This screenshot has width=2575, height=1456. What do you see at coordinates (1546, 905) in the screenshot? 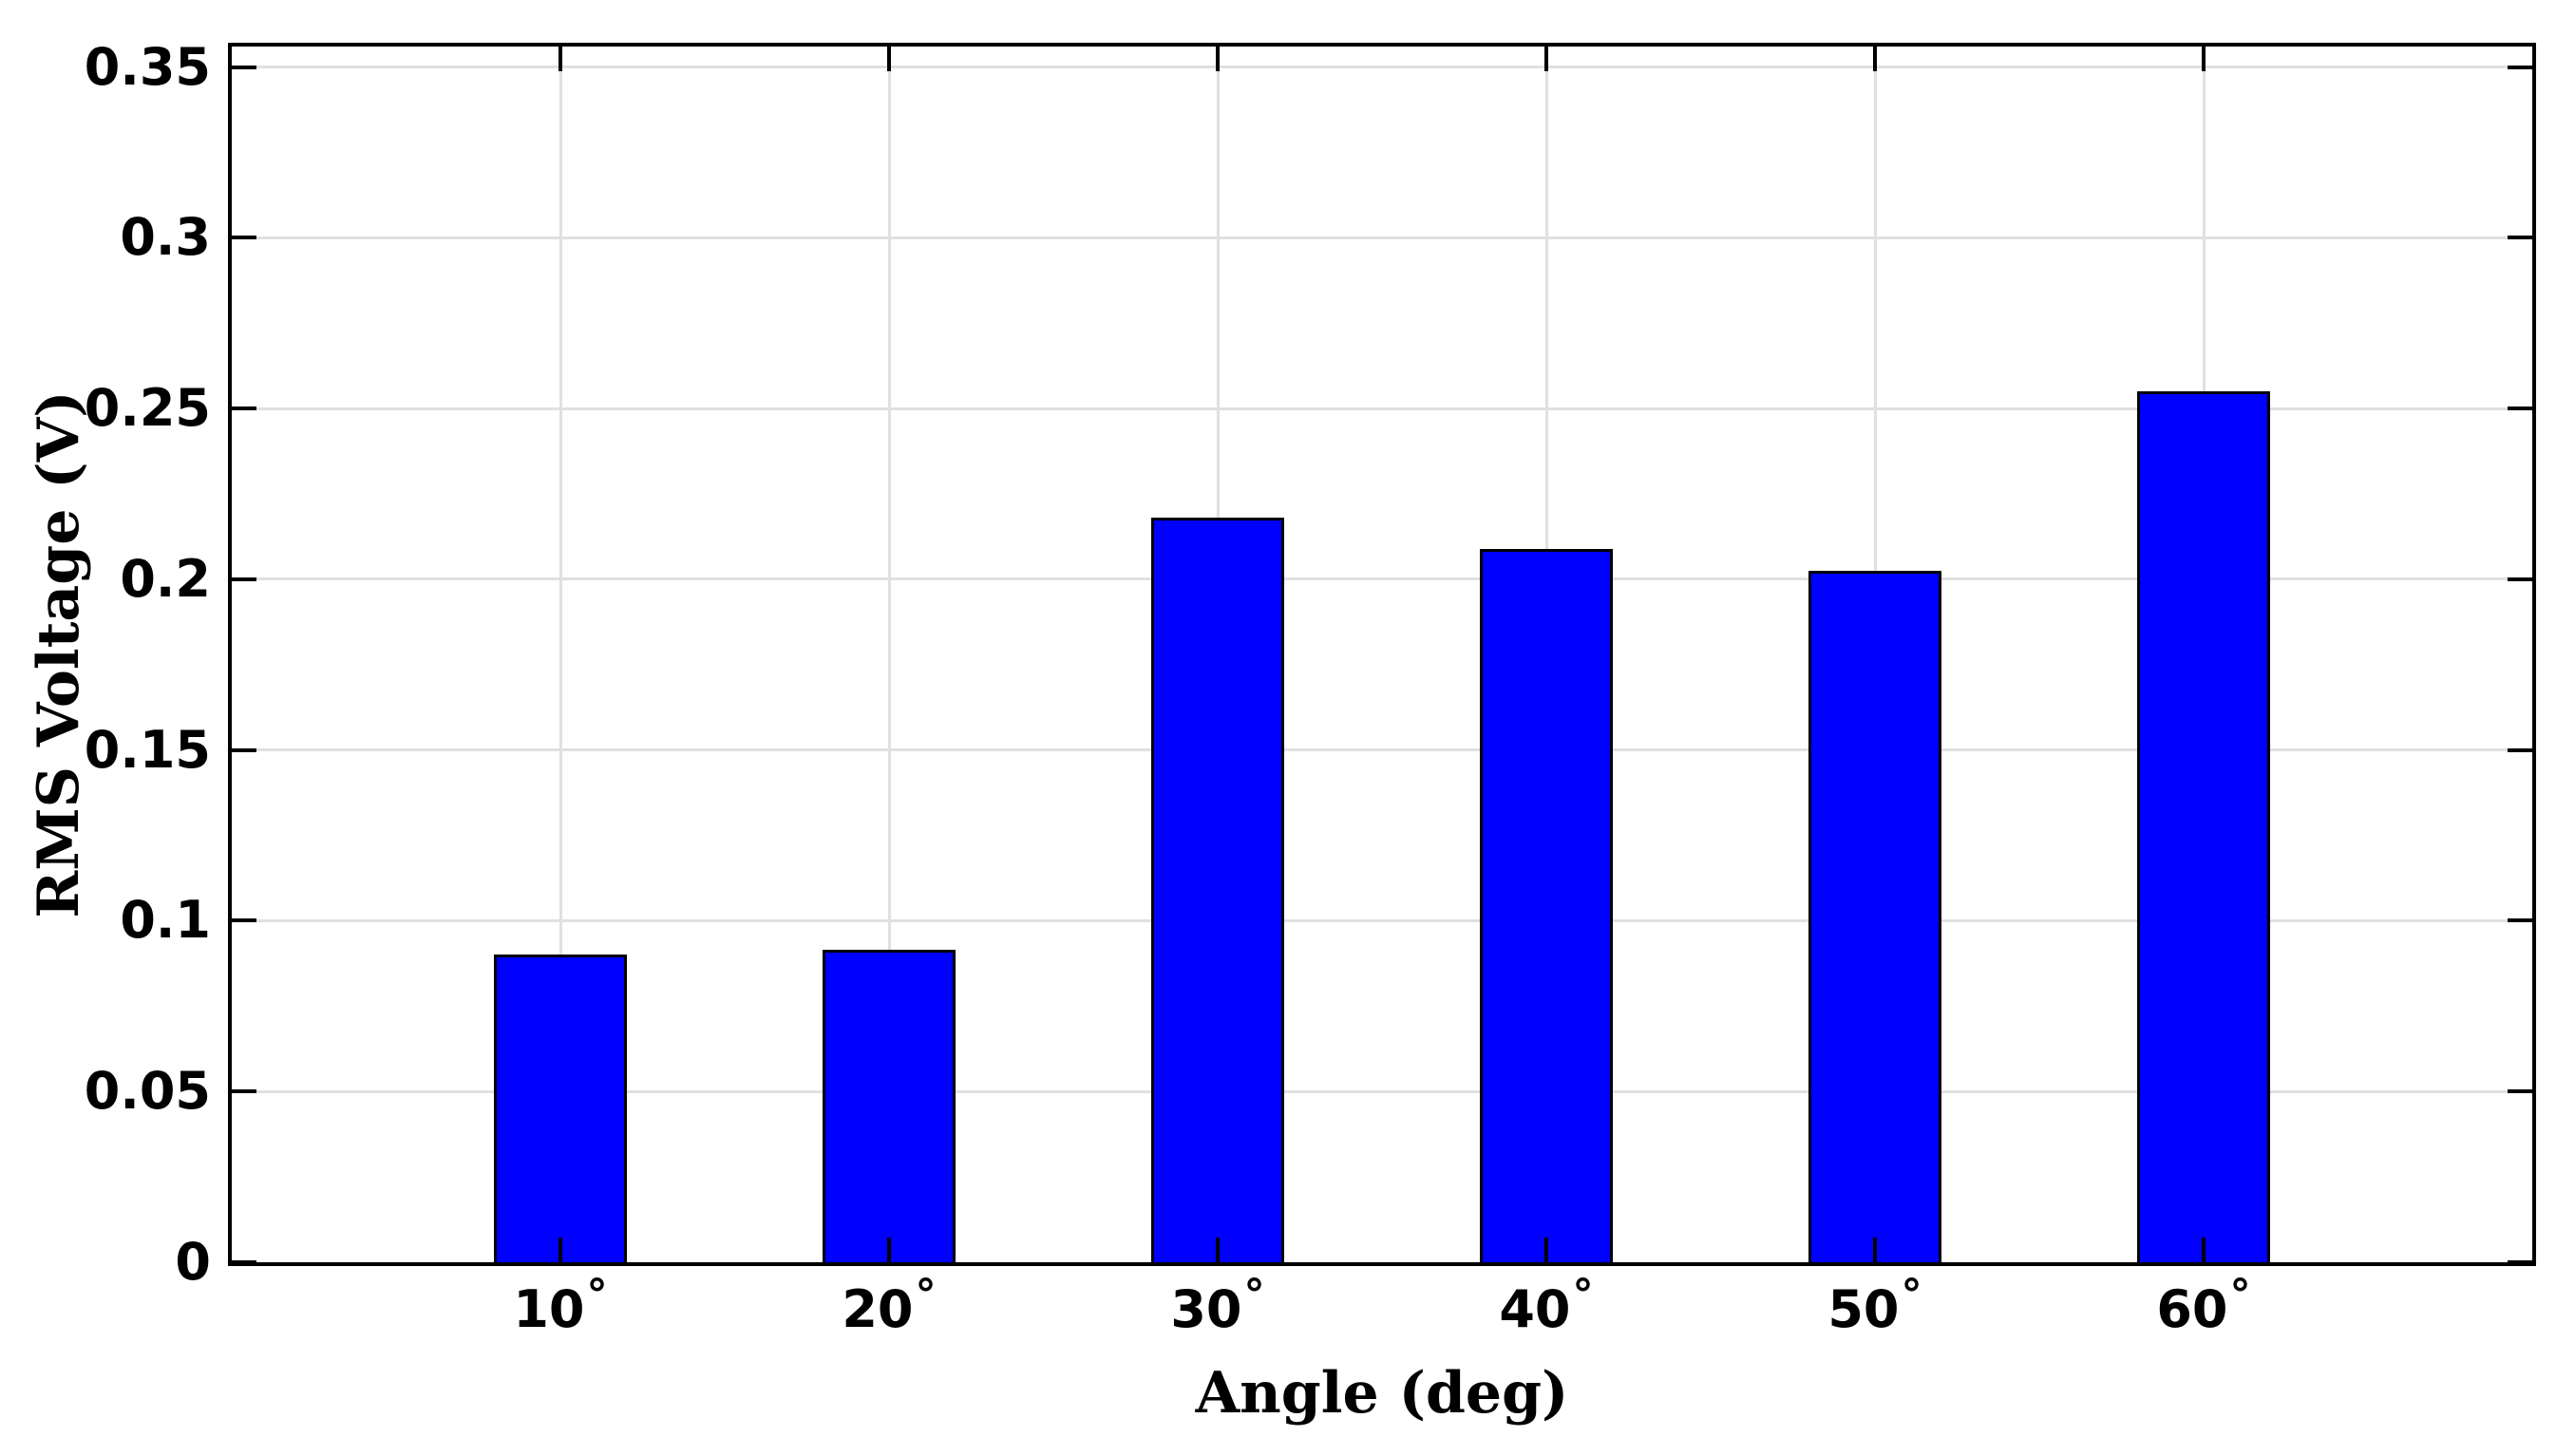
I see `bar-40deg` at bounding box center [1546, 905].